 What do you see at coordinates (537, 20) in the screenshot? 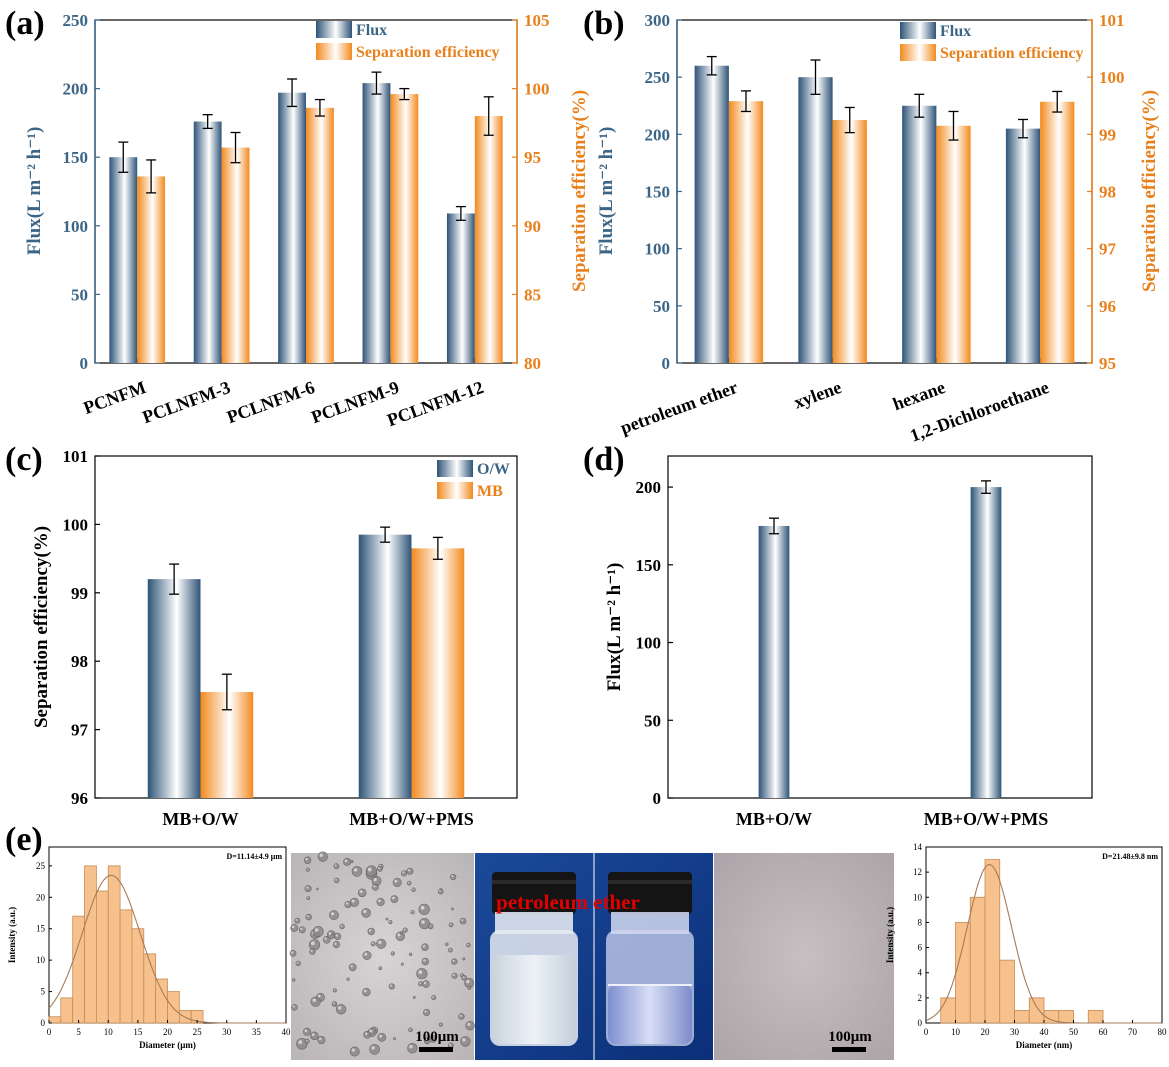
I see `right-tick-label: 105` at bounding box center [537, 20].